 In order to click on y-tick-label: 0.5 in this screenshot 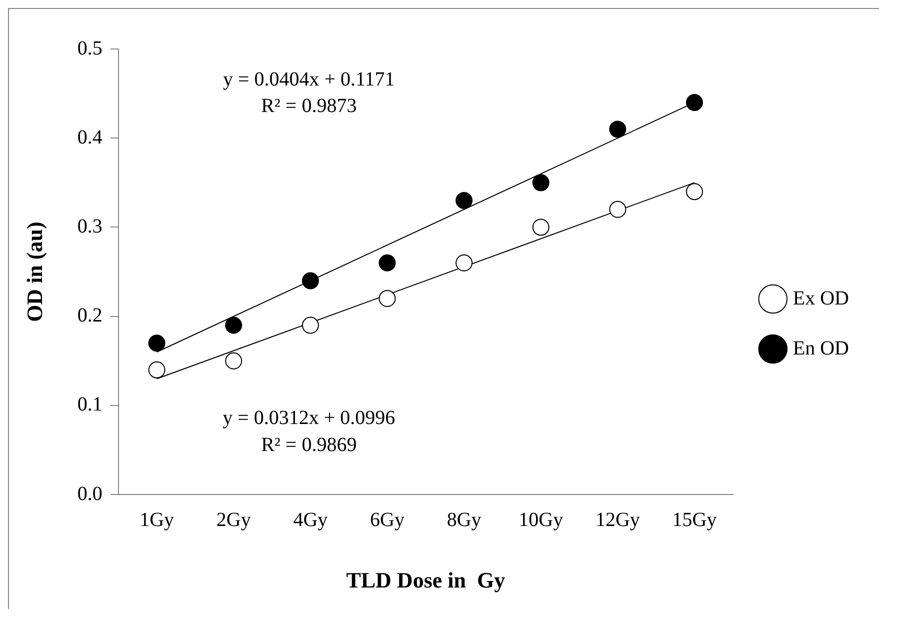, I will do `click(89, 48)`.